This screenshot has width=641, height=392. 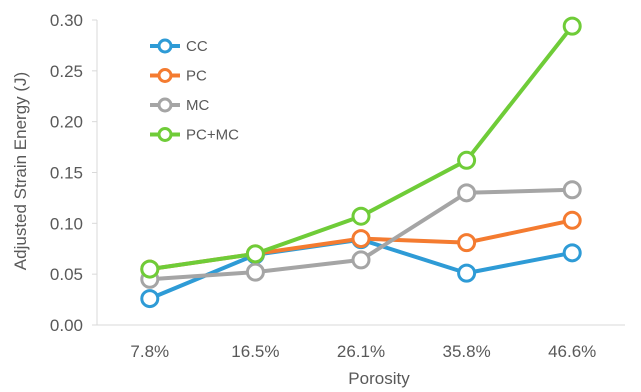 What do you see at coordinates (66, 223) in the screenshot?
I see `y-tick-label: 0.10` at bounding box center [66, 223].